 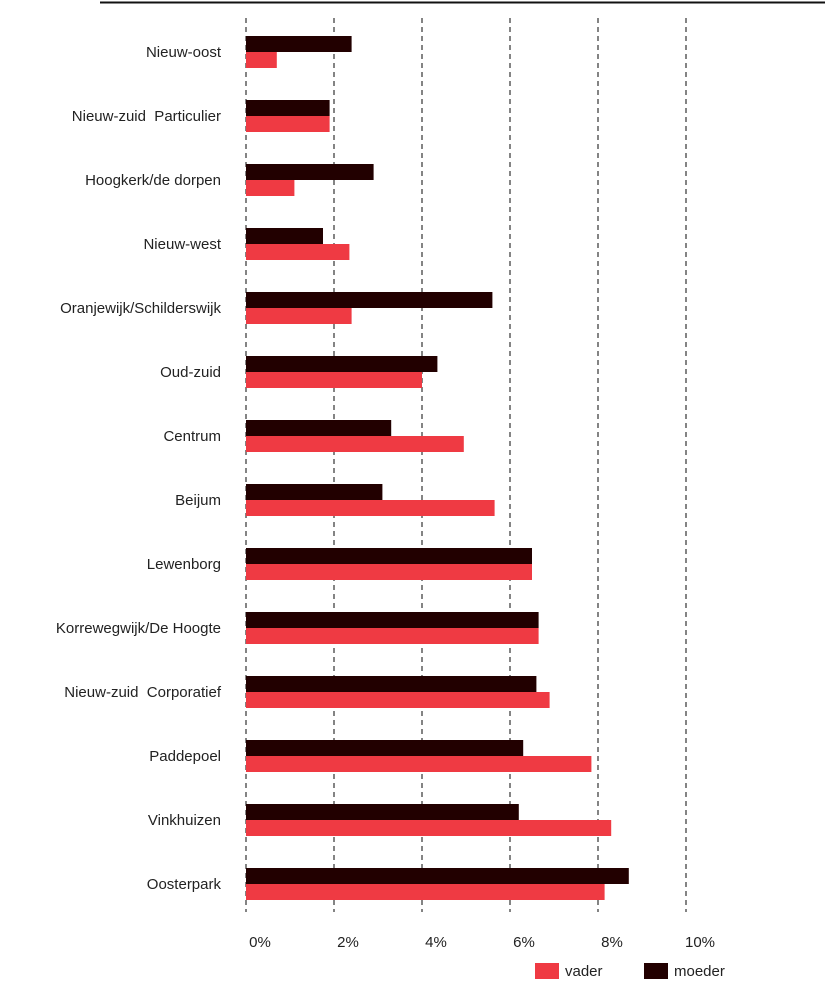 What do you see at coordinates (261, 60) in the screenshot?
I see `bar-vader-nieuw-oost` at bounding box center [261, 60].